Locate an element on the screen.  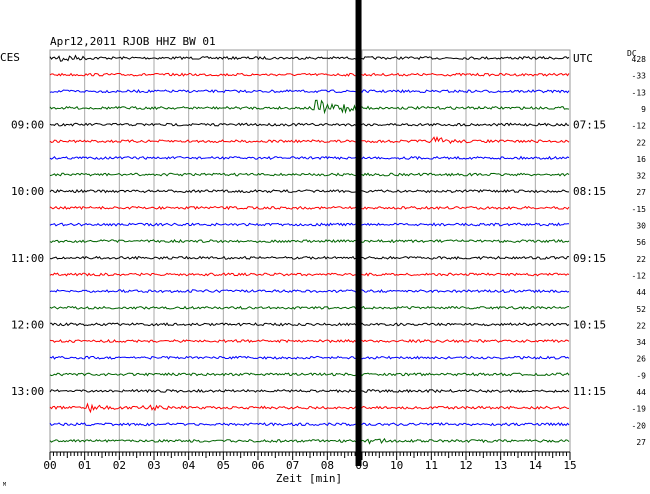
x-tick-label: 07 is located at coordinates (292, 465).